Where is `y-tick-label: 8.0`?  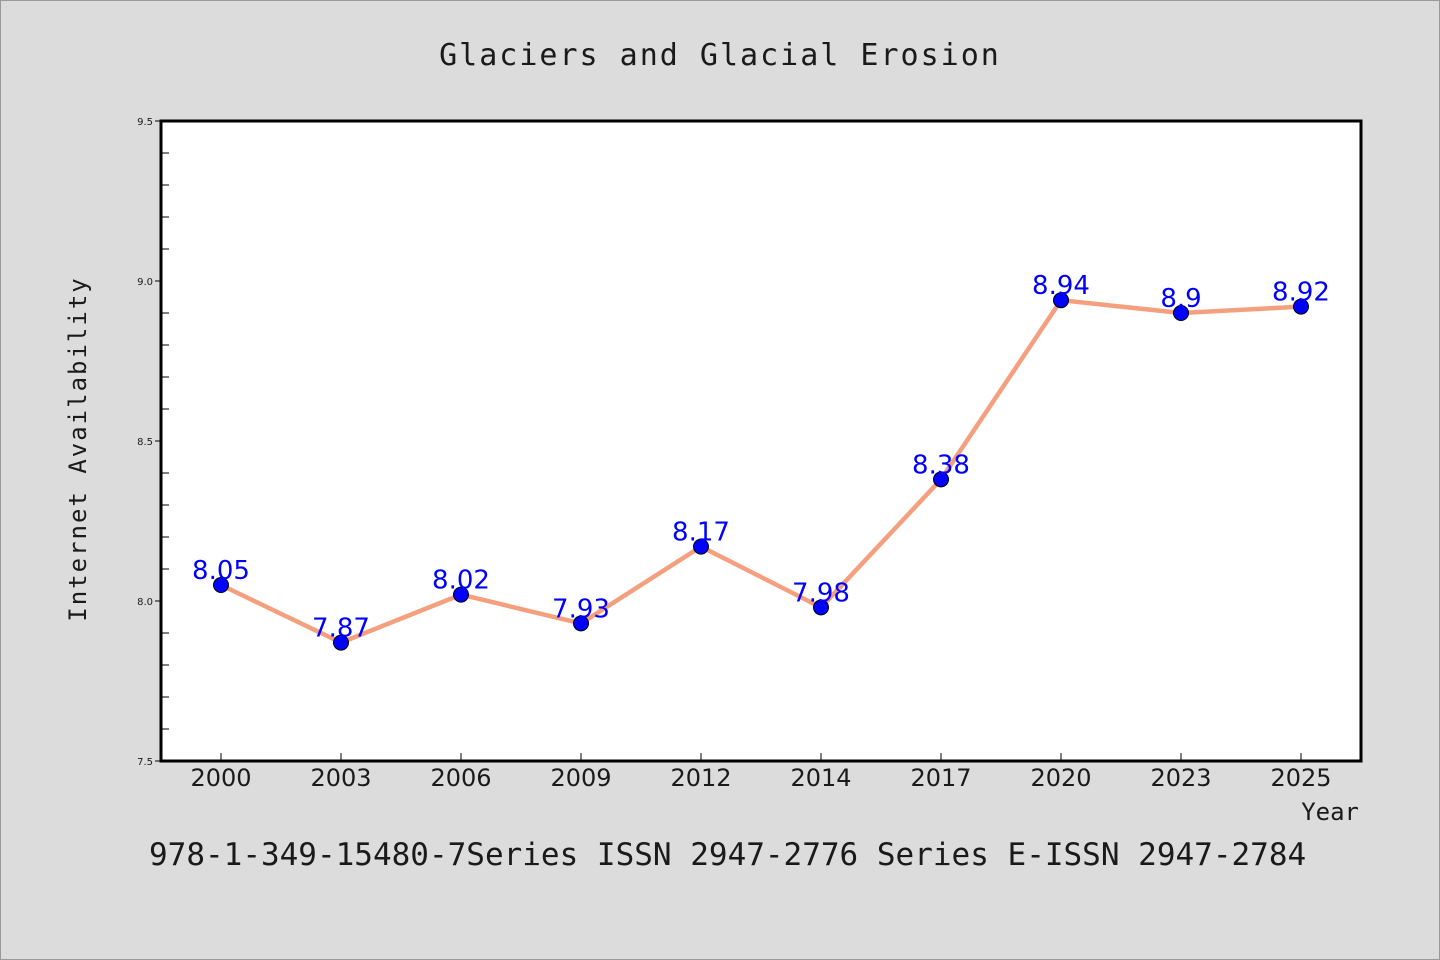
y-tick-label: 8.0 is located at coordinates (145, 602).